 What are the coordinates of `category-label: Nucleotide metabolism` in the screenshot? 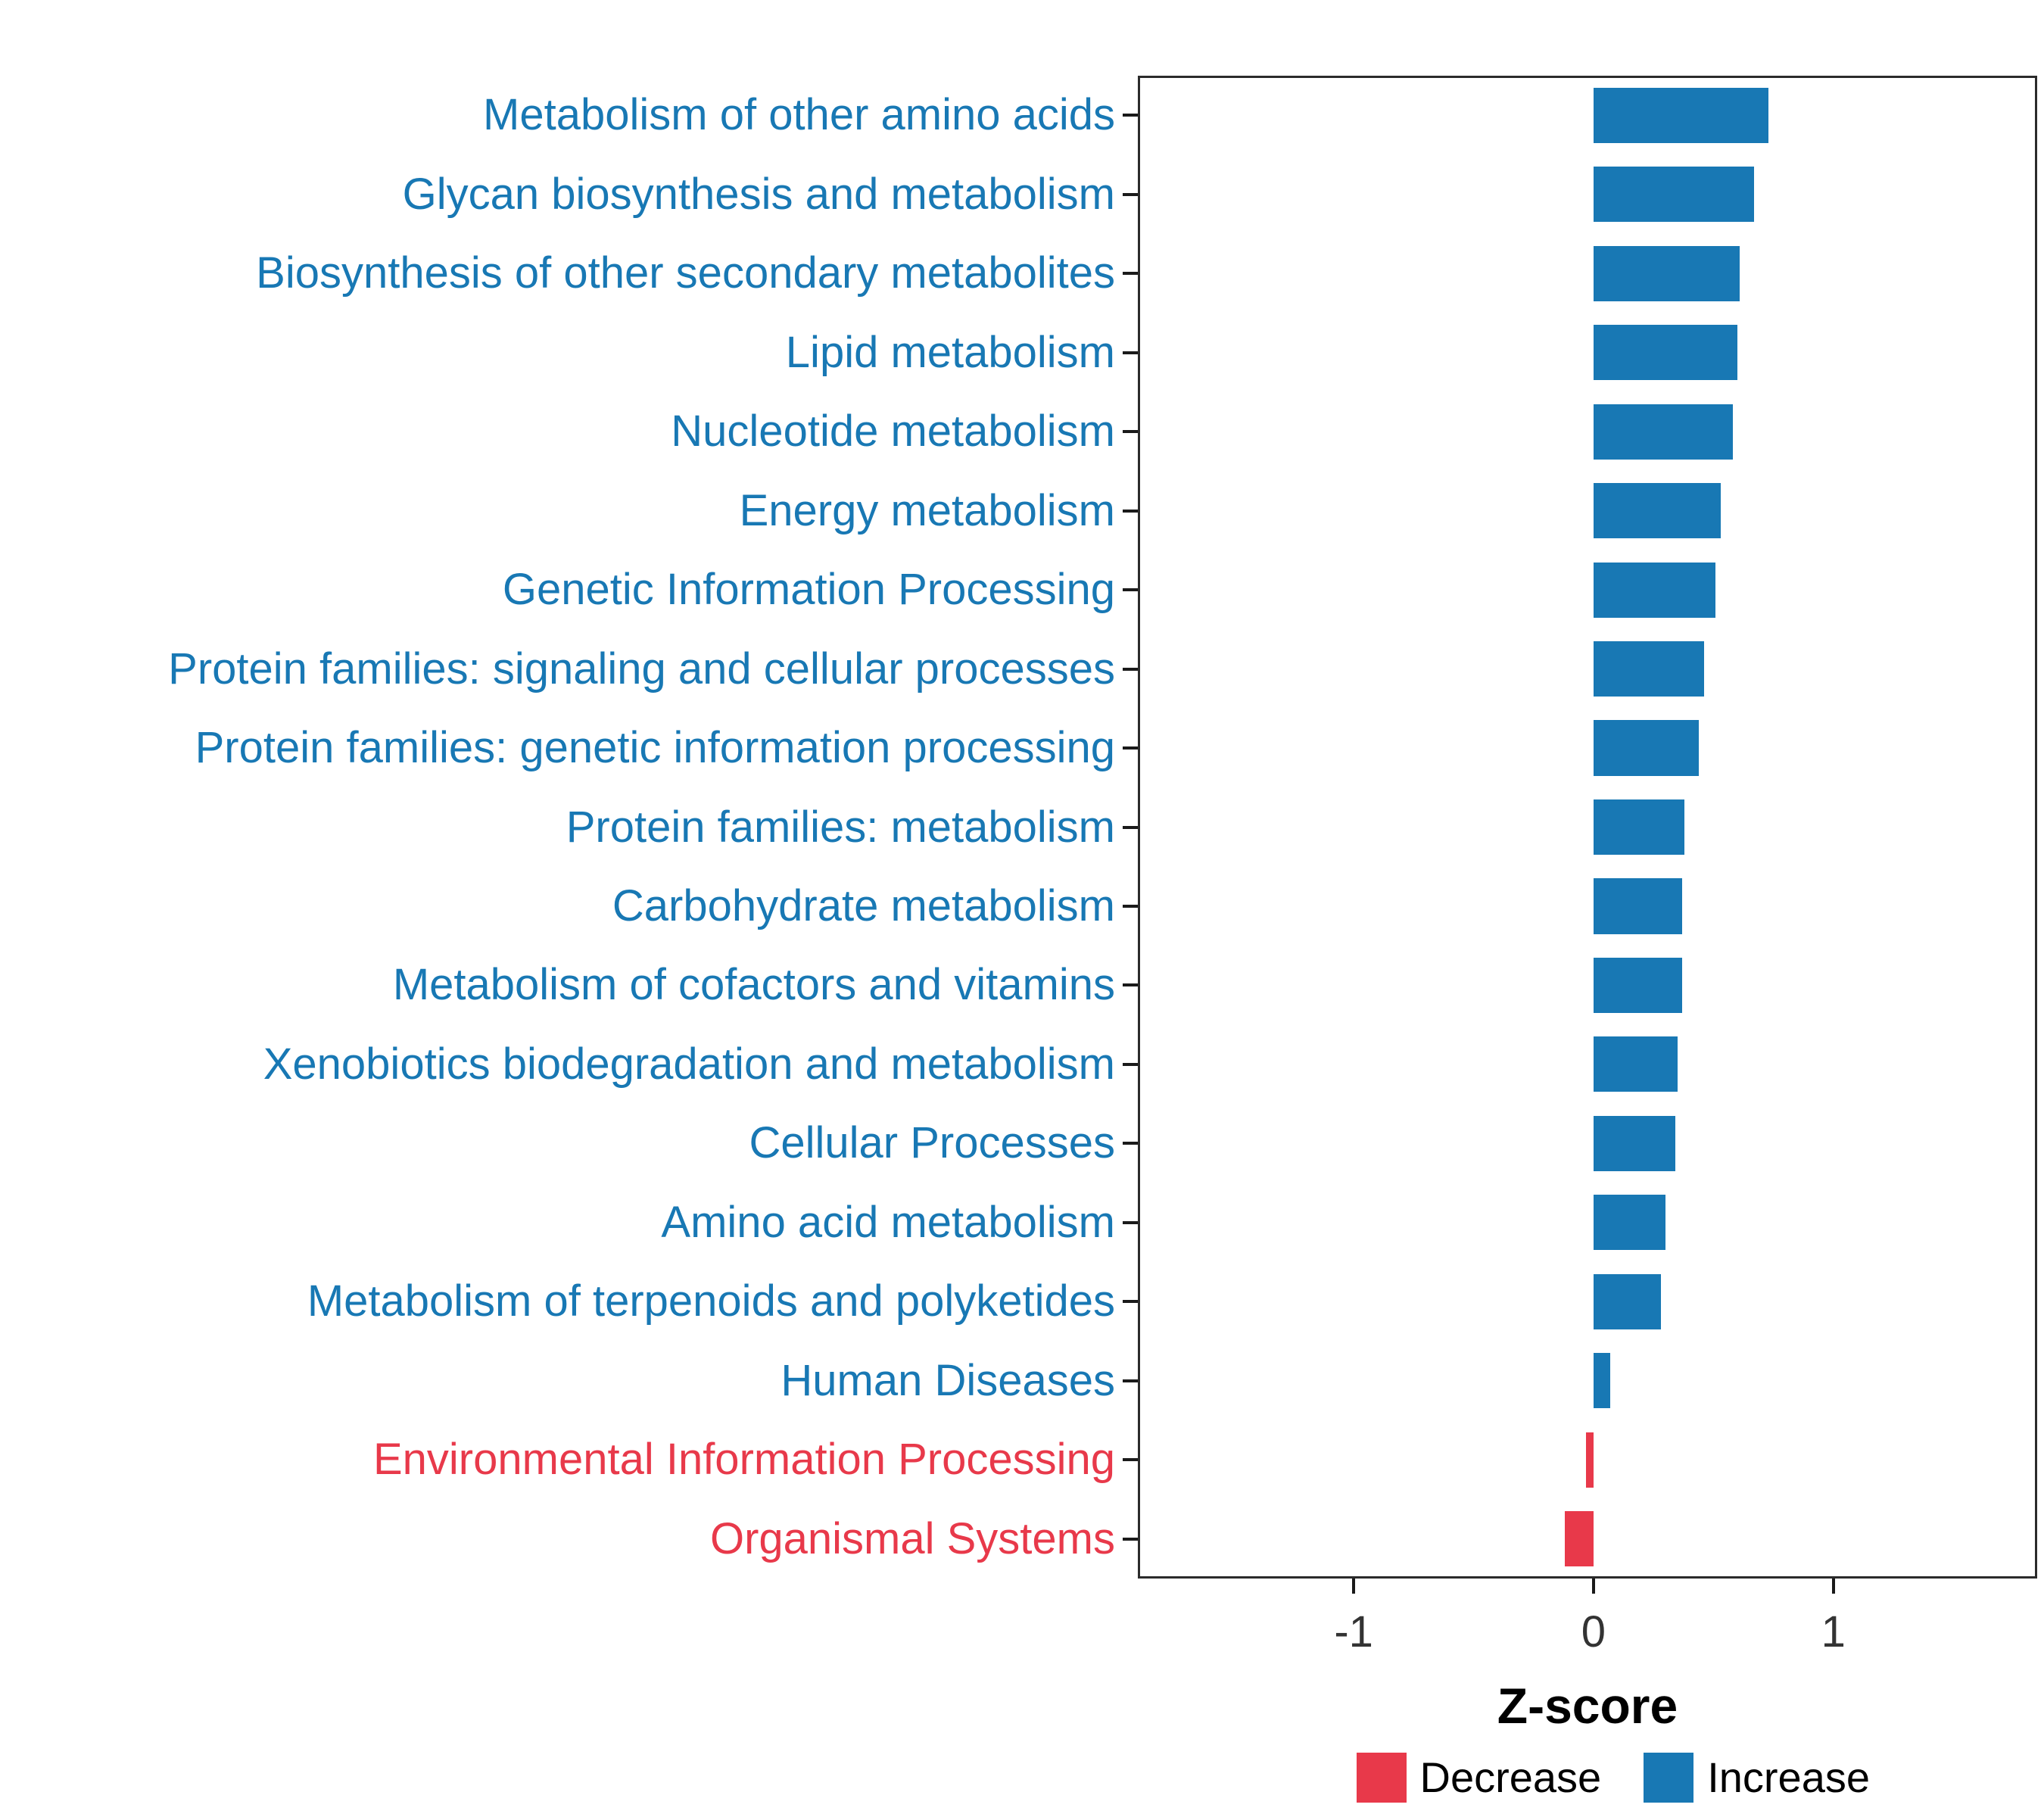 It's located at (893, 432).